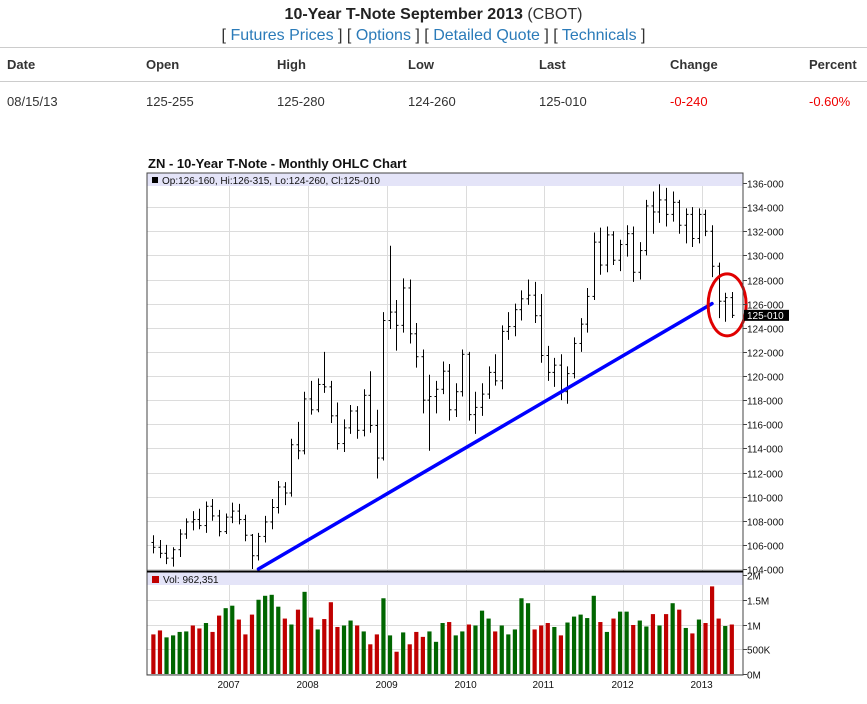 Image resolution: width=867 pixels, height=704 pixels. I want to click on price-tick-label: 120-000, so click(765, 378).